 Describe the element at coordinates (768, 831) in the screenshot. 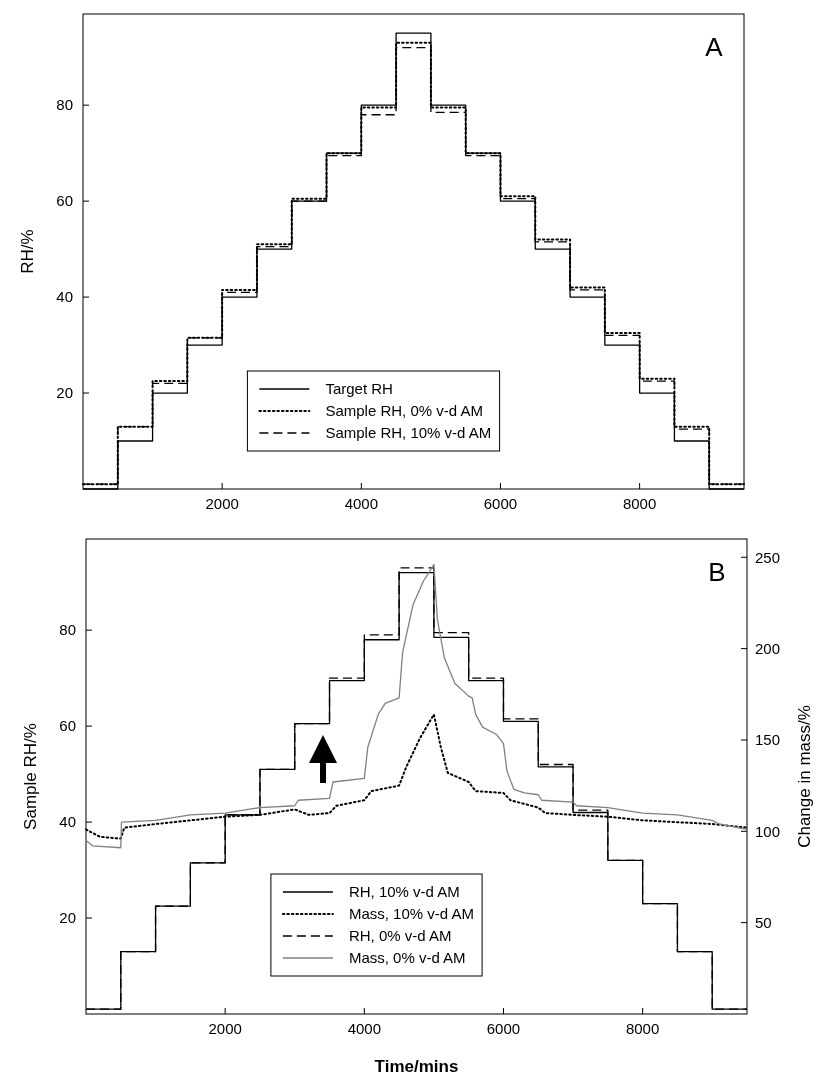

I see `y2-tick-label: 100` at that location.